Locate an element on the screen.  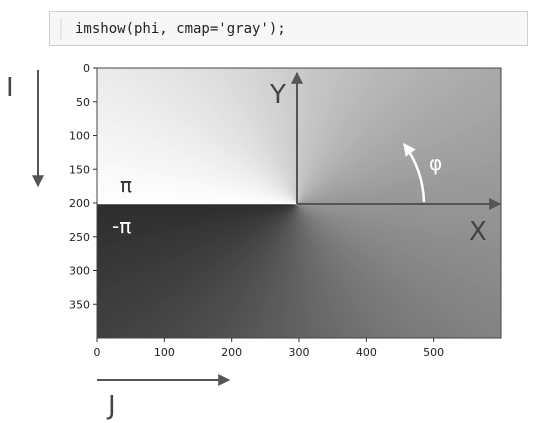
y-tick-label: 150 is located at coordinates (79, 169).